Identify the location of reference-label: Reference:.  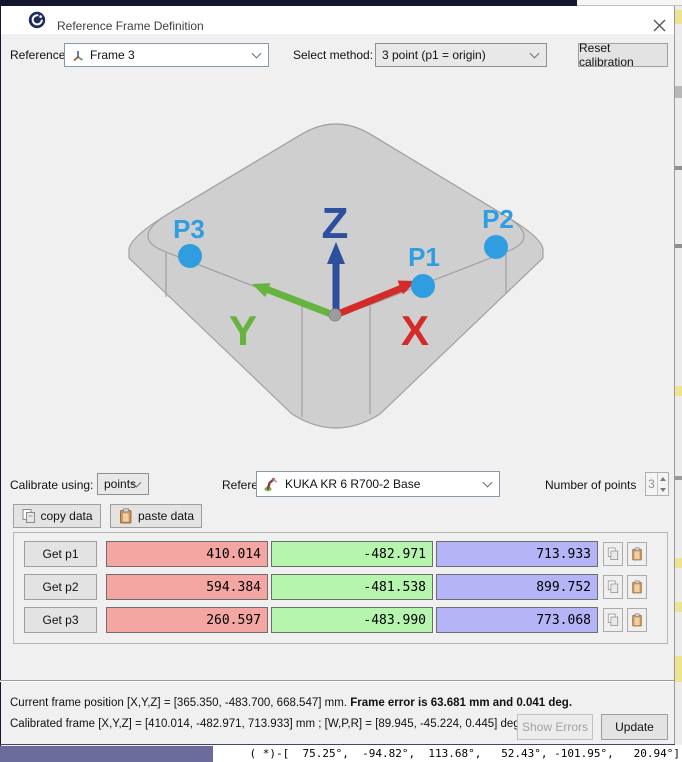
(39, 55).